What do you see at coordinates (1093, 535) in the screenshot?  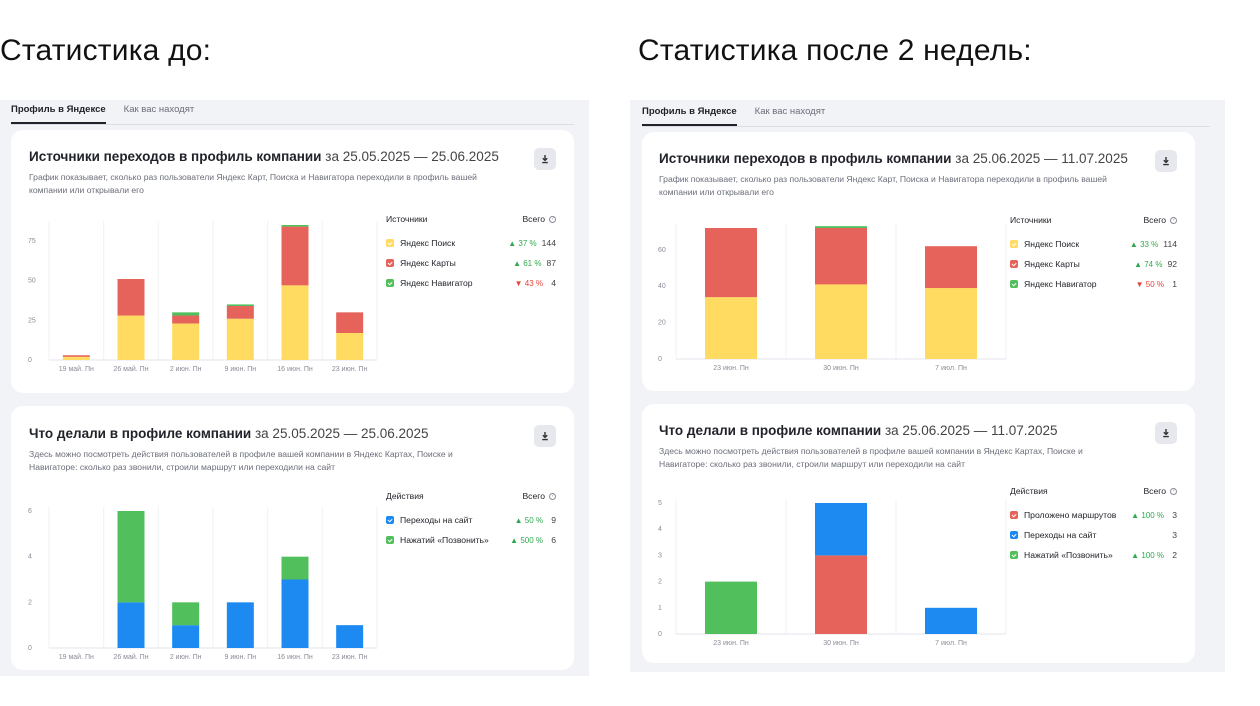 I see `legend-item: Переходы на сайт 3` at bounding box center [1093, 535].